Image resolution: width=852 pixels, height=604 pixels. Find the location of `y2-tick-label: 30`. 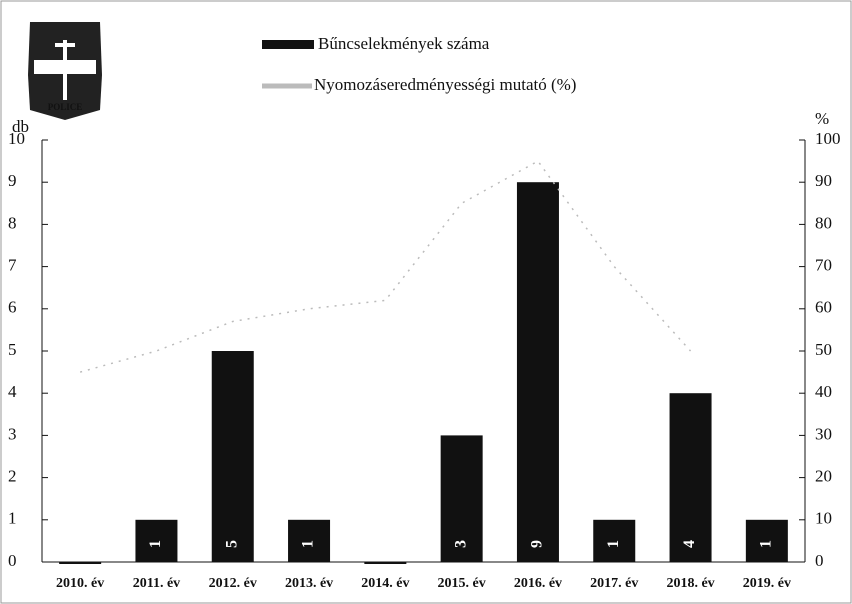

y2-tick-label: 30 is located at coordinates (823, 433).